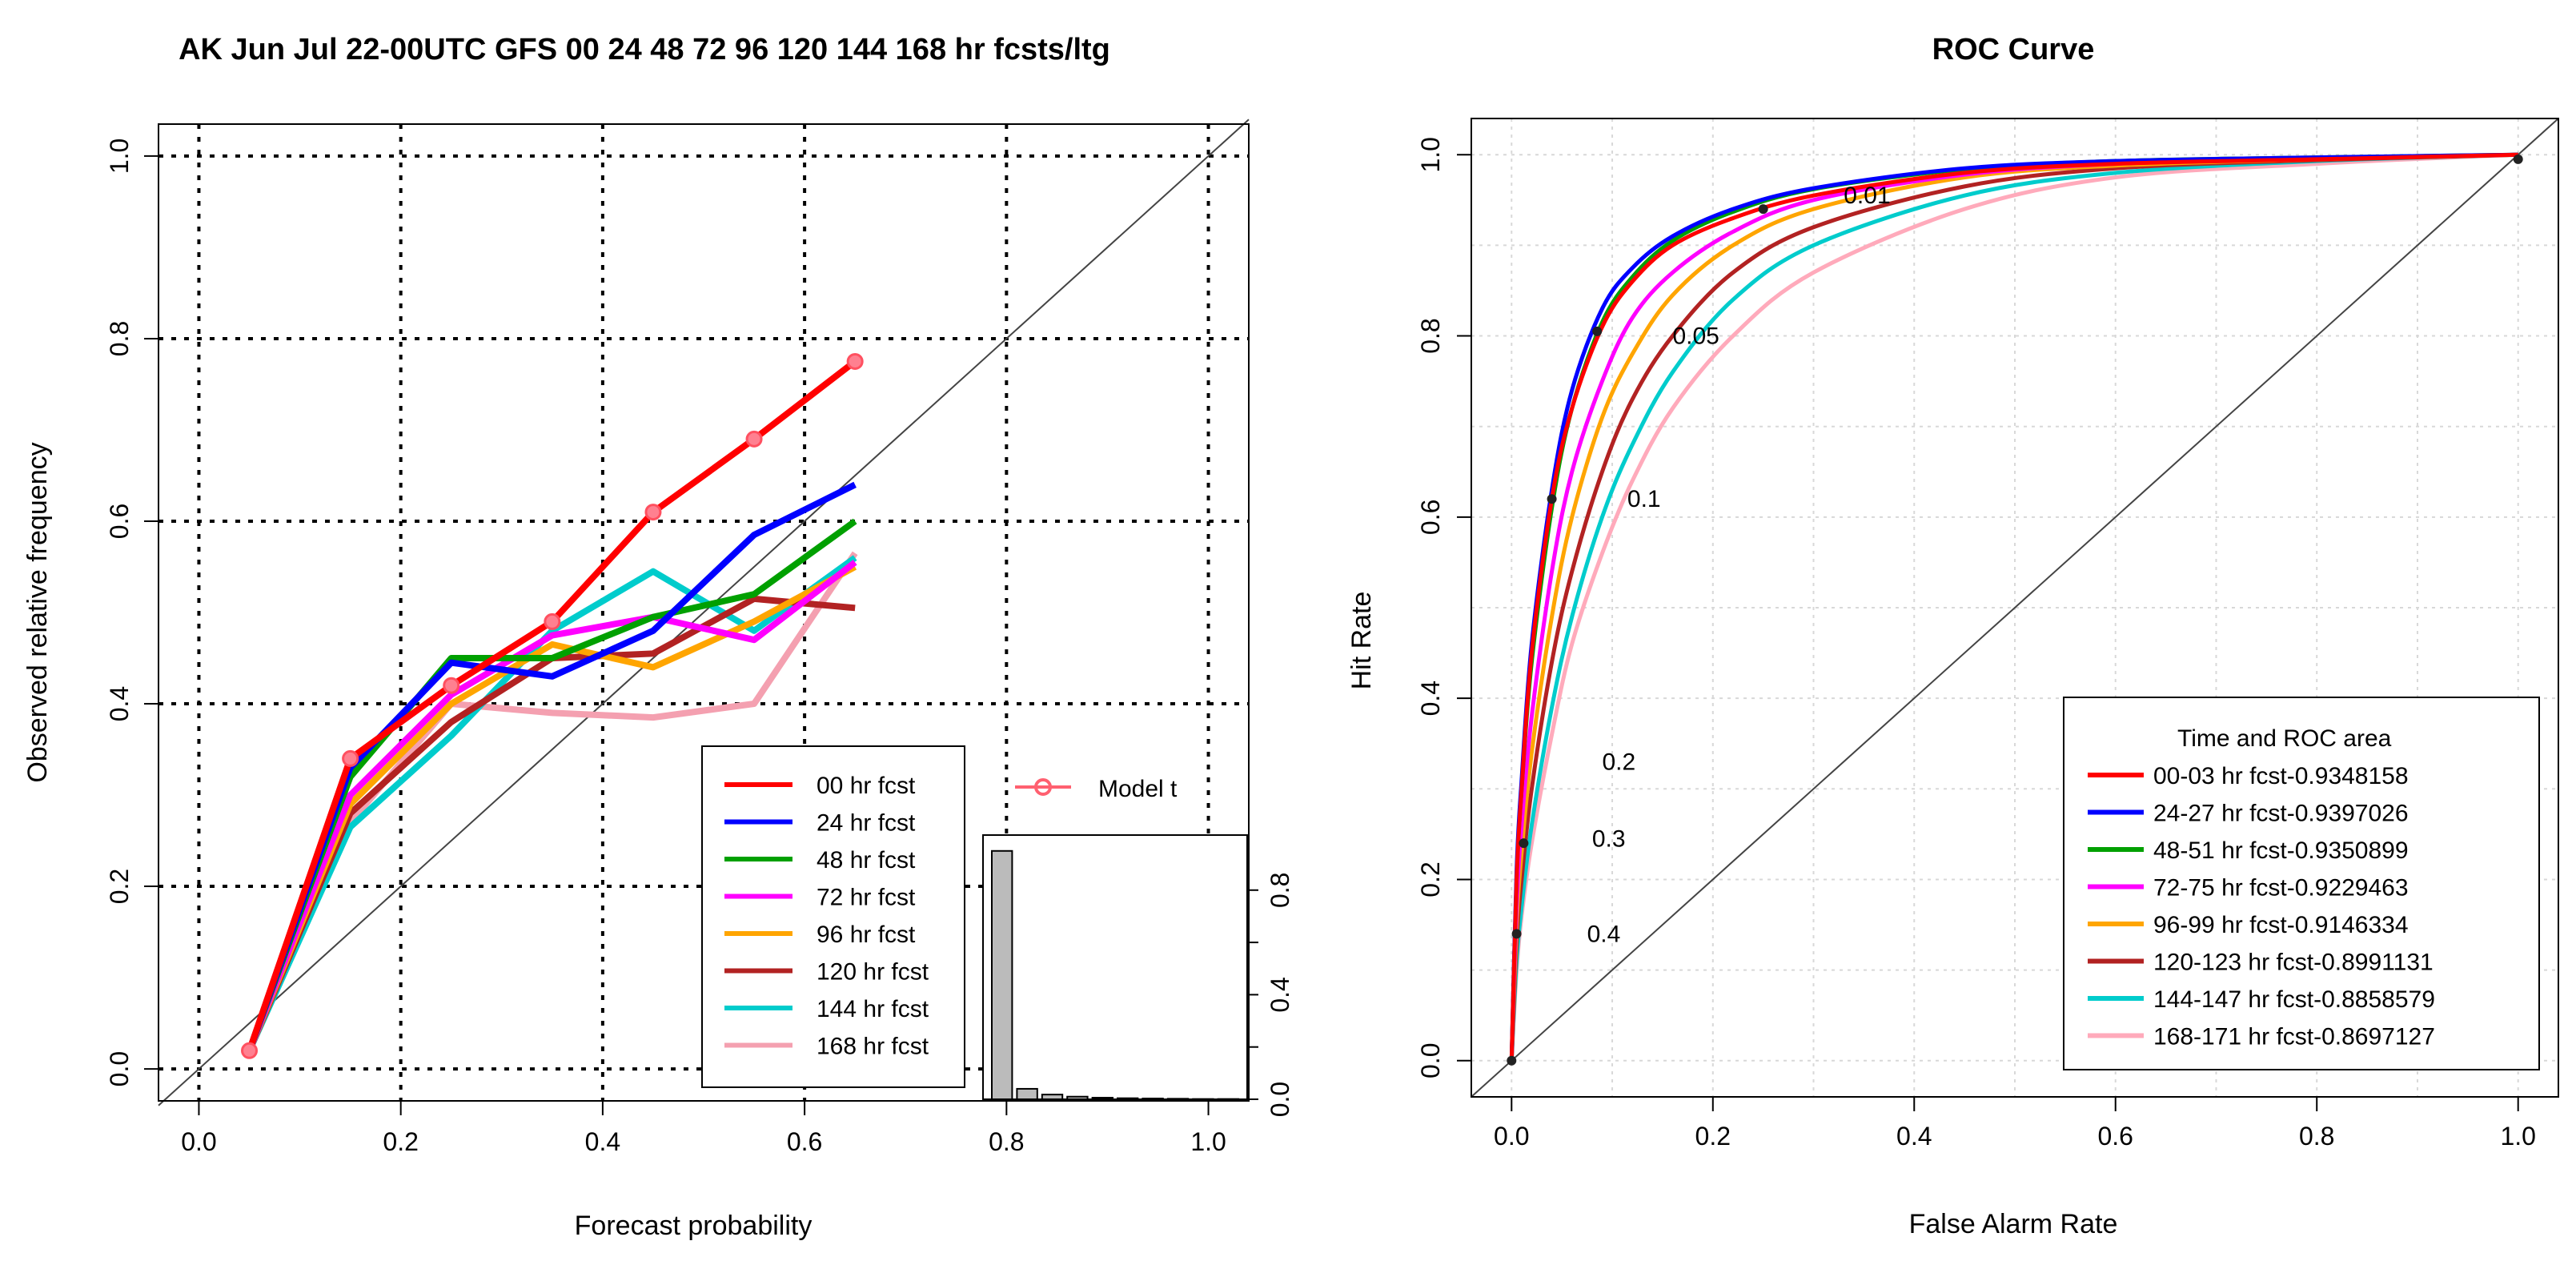 This screenshot has width=2576, height=1261. What do you see at coordinates (120, 1068) in the screenshot?
I see `y-tick-label-0: 0.0` at bounding box center [120, 1068].